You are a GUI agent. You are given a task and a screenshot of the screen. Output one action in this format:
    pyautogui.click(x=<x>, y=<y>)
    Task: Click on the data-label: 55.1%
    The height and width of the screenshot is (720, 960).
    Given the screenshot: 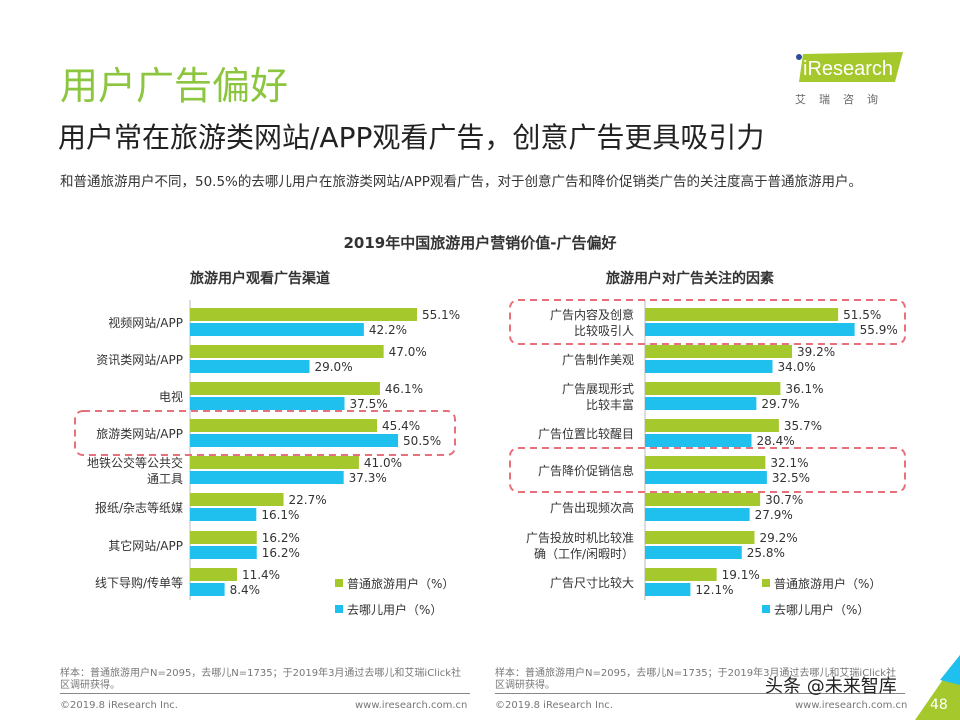 What is the action you would take?
    pyautogui.click(x=441, y=315)
    